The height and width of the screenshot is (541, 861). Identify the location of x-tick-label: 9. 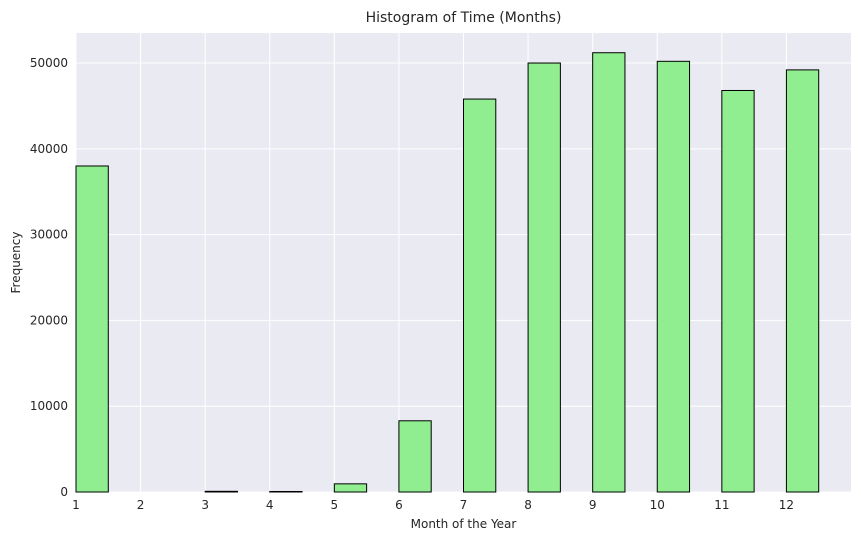
(593, 505).